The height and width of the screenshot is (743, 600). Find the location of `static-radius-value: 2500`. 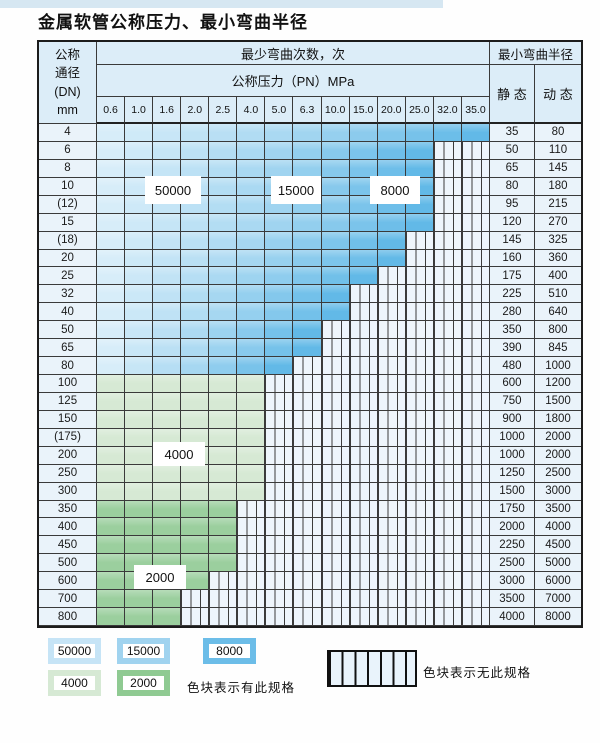

static-radius-value: 2500 is located at coordinates (512, 563).